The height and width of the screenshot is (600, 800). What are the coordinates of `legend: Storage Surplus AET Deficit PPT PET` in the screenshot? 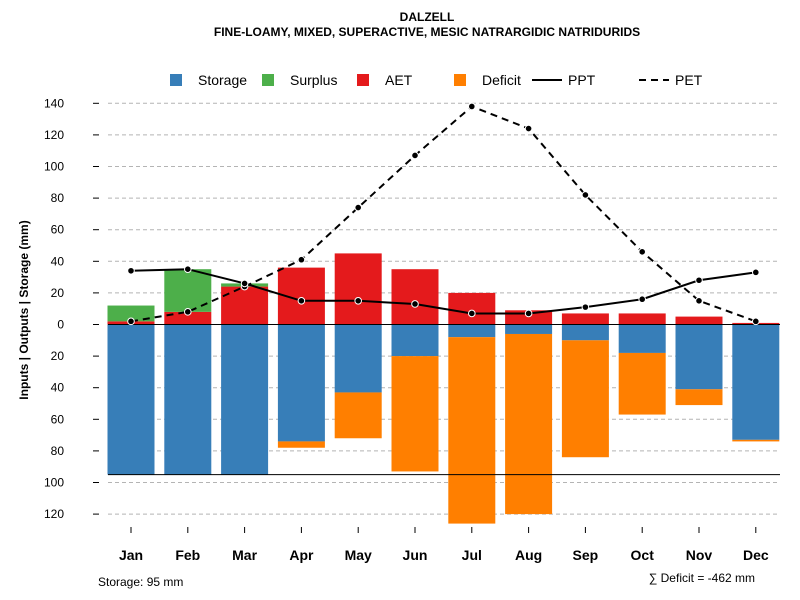 It's located at (436, 80).